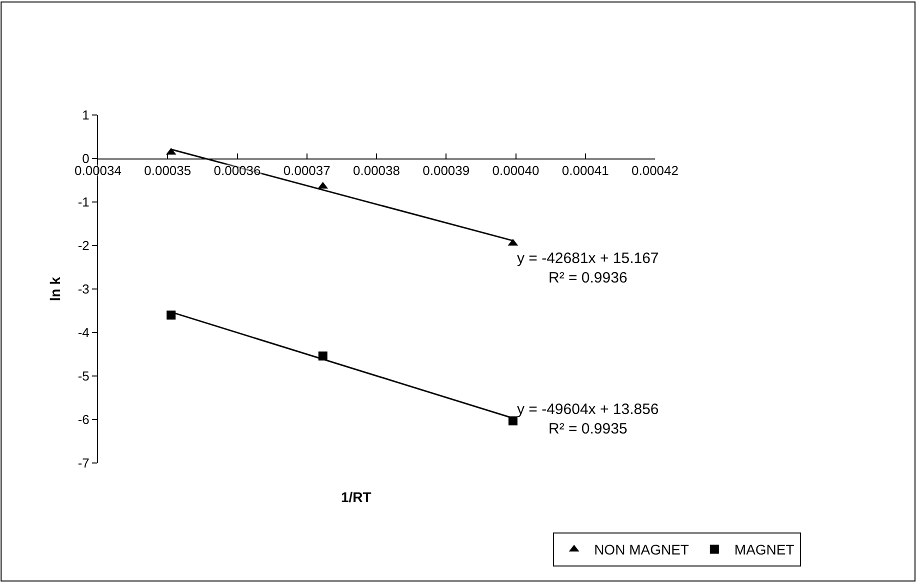  Describe the element at coordinates (84, 289) in the screenshot. I see `y-tick-label: -3` at that location.